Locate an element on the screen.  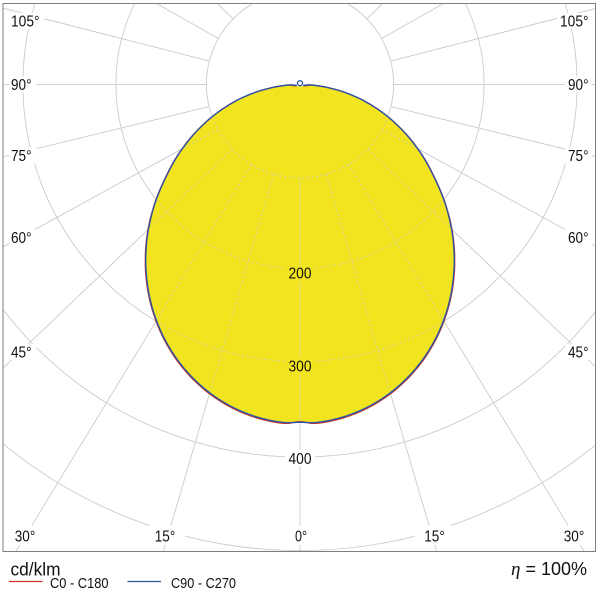
svg-text: η = 100% is located at coordinates (549, 569).